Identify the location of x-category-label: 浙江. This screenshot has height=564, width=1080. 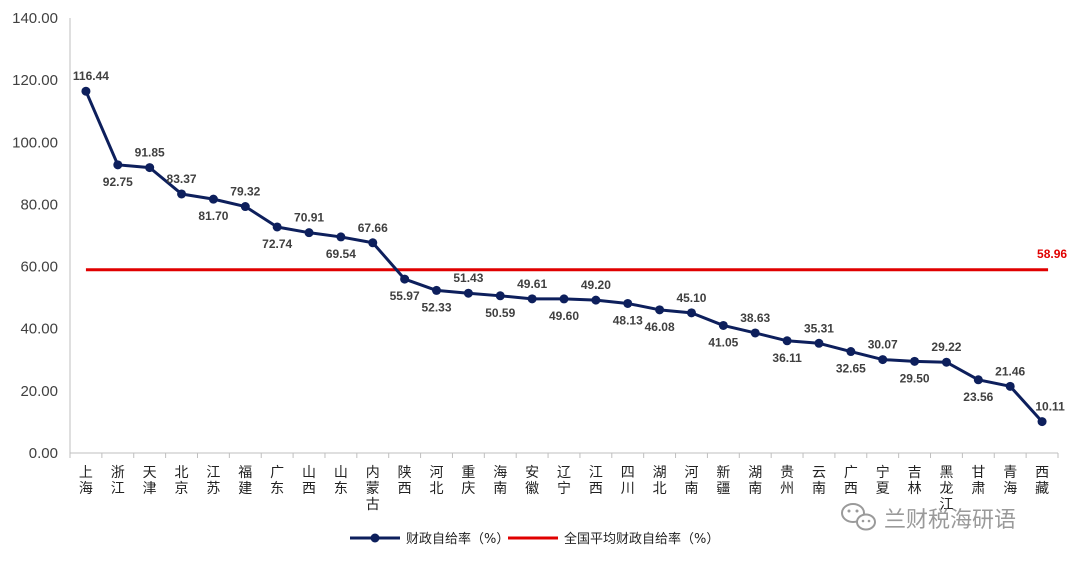
(118, 481).